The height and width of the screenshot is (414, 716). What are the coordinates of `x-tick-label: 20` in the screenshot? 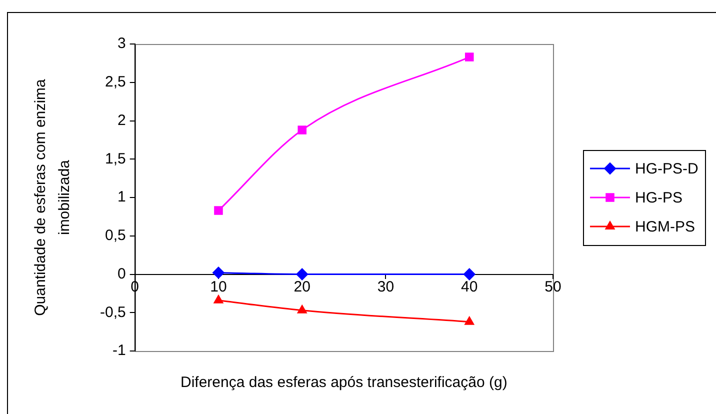 It's located at (302, 287).